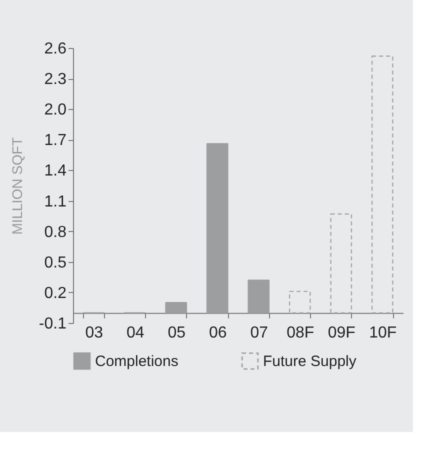 The height and width of the screenshot is (459, 438). I want to click on x-tick-label: 10F, so click(383, 333).